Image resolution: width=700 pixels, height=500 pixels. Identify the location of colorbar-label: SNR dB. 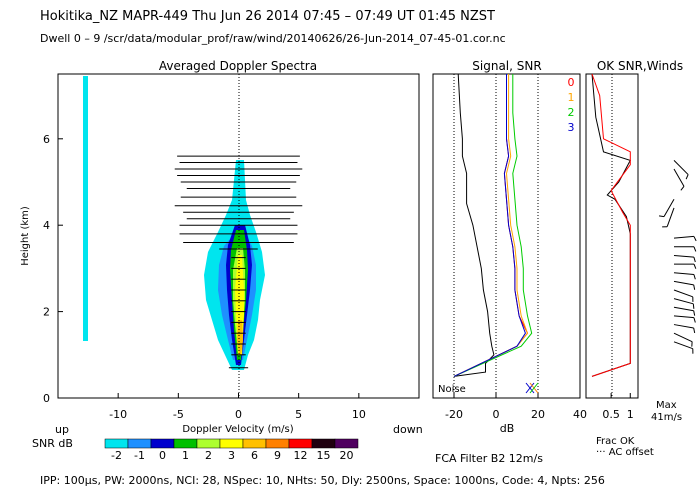
(52, 443).